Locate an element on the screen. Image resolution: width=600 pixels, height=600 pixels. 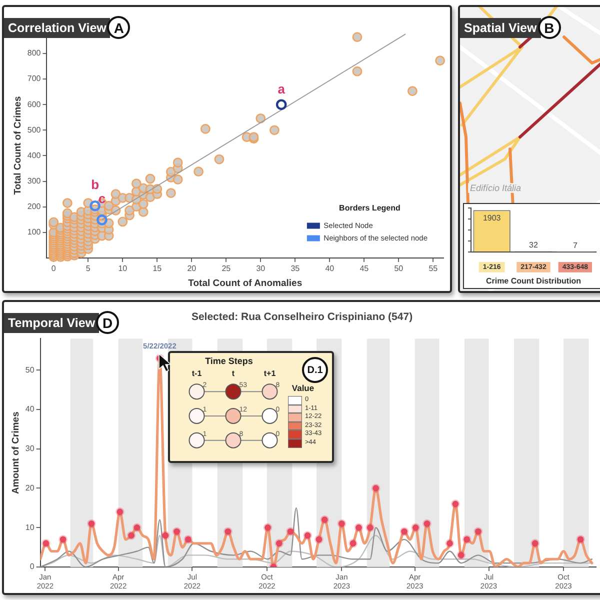
annotation: A is located at coordinates (118, 27).